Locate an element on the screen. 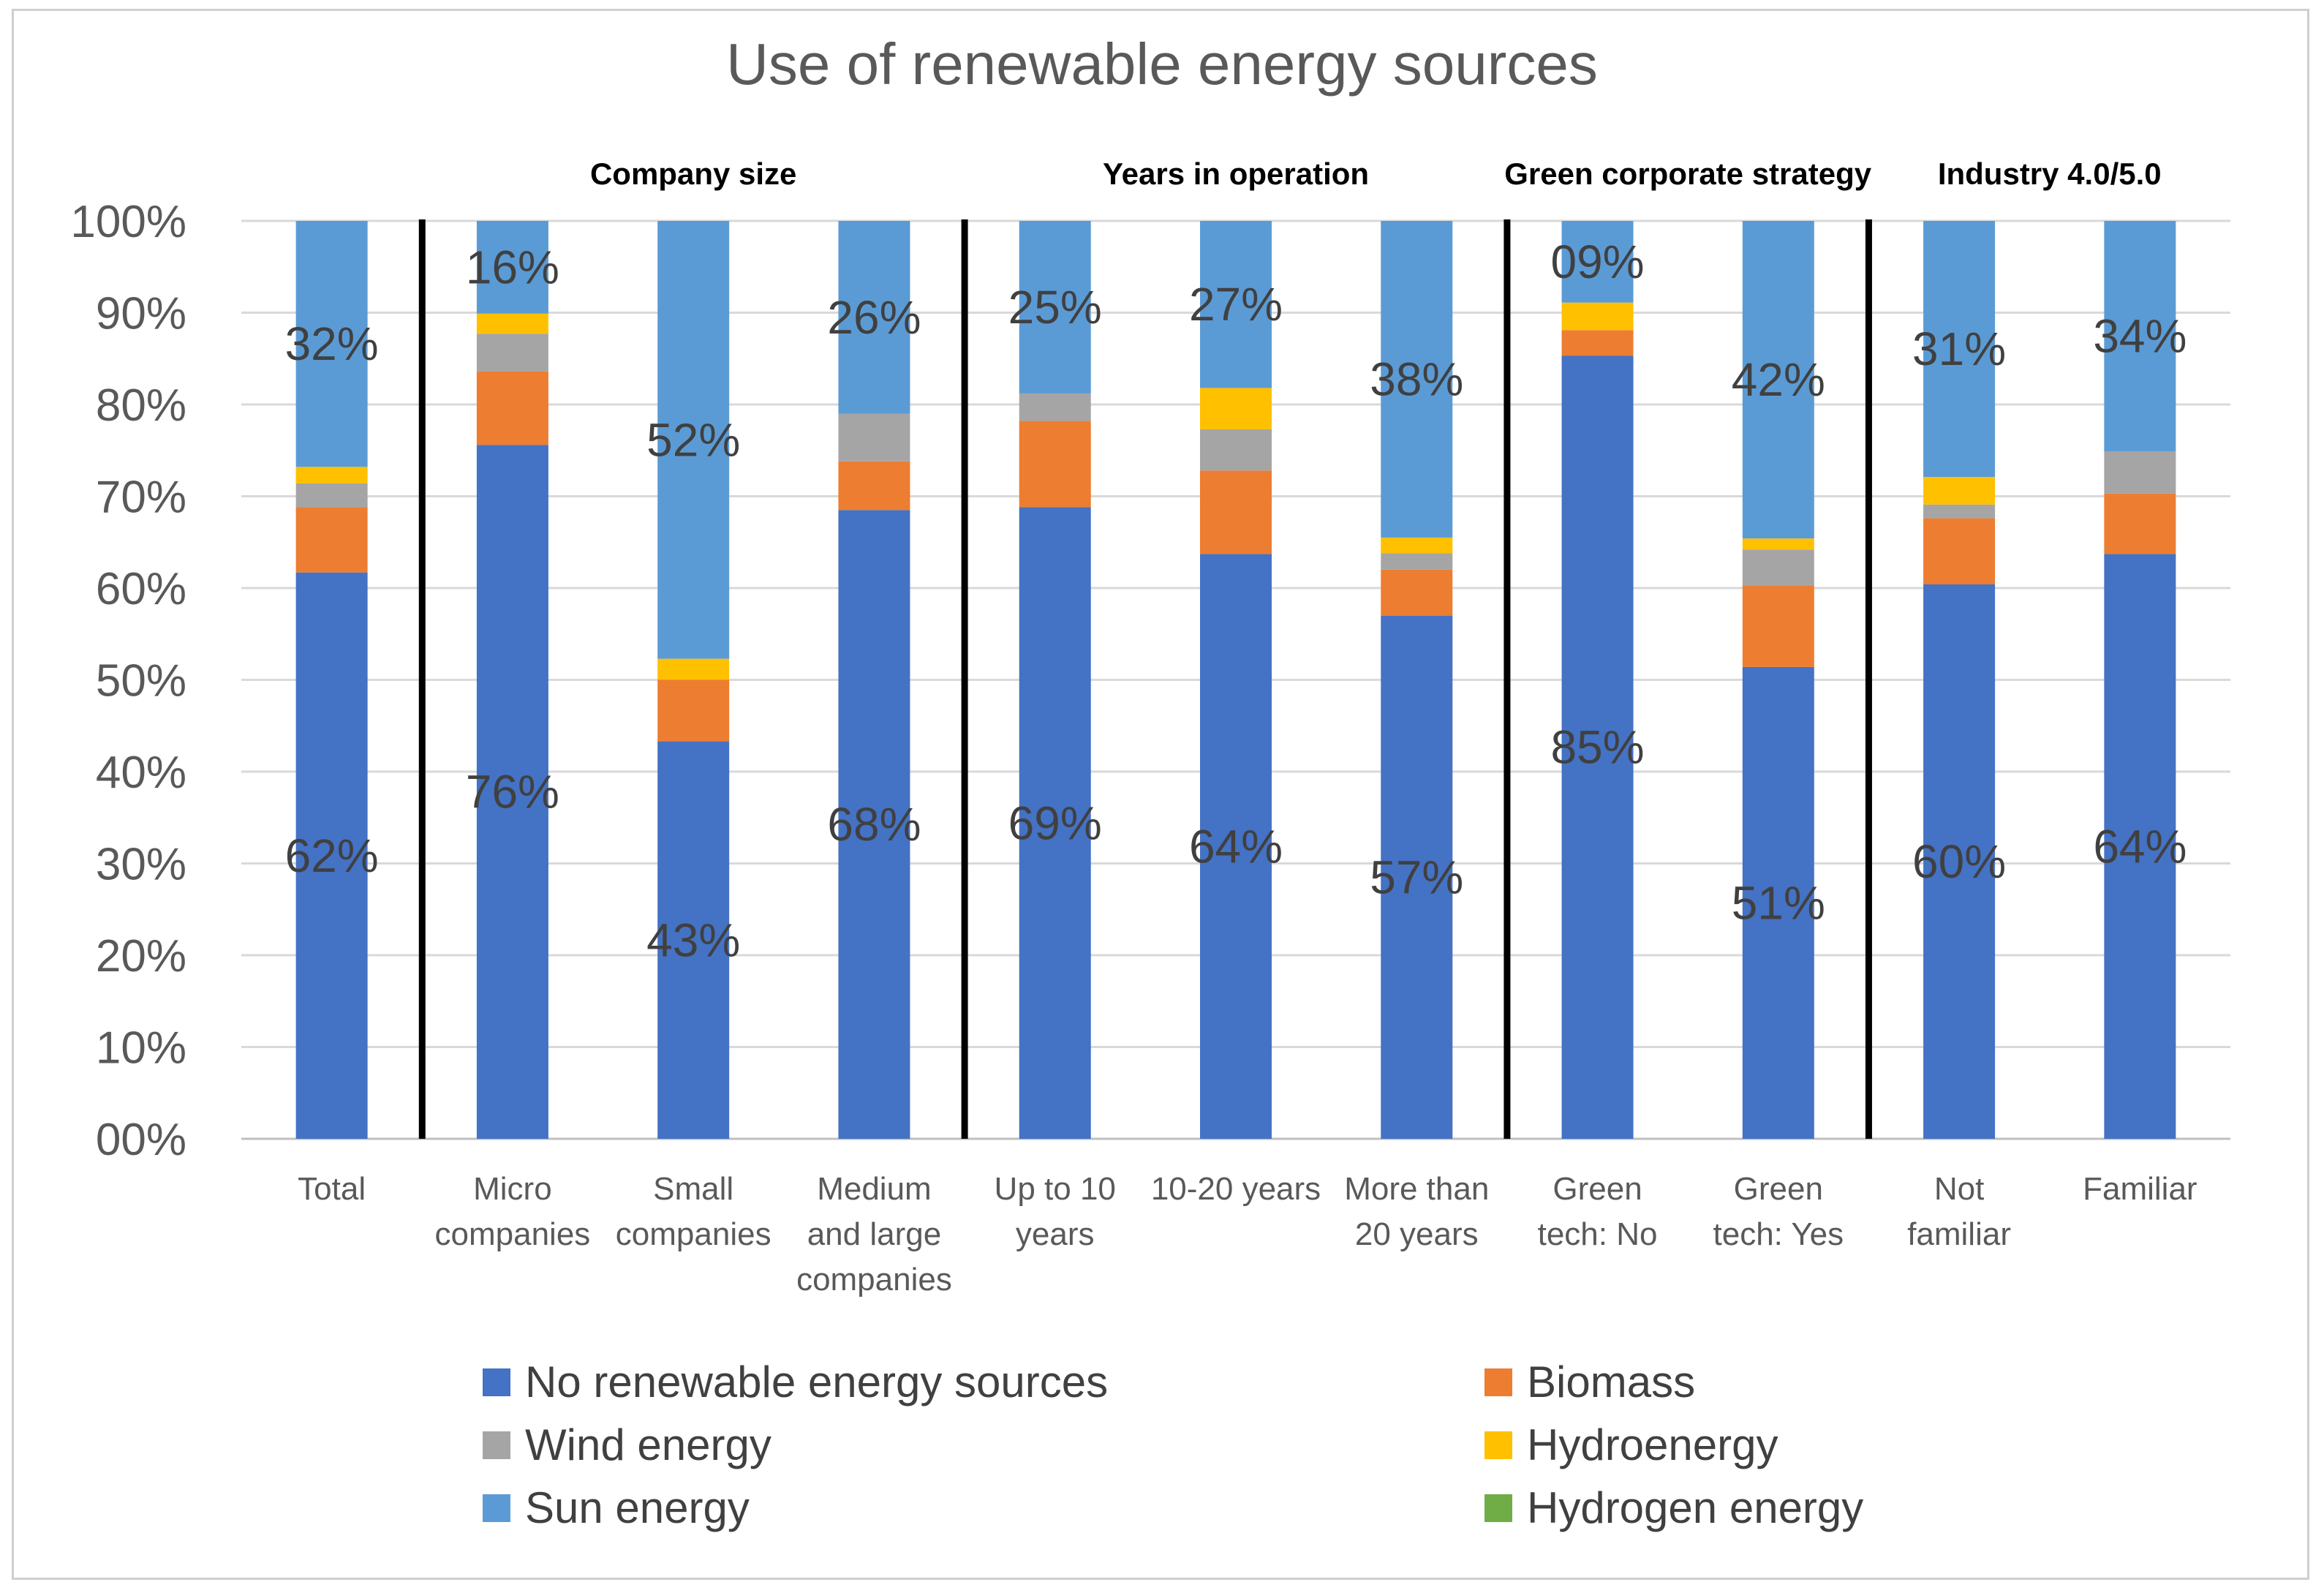  x-tick-label: Micro companies is located at coordinates (513, 1211).